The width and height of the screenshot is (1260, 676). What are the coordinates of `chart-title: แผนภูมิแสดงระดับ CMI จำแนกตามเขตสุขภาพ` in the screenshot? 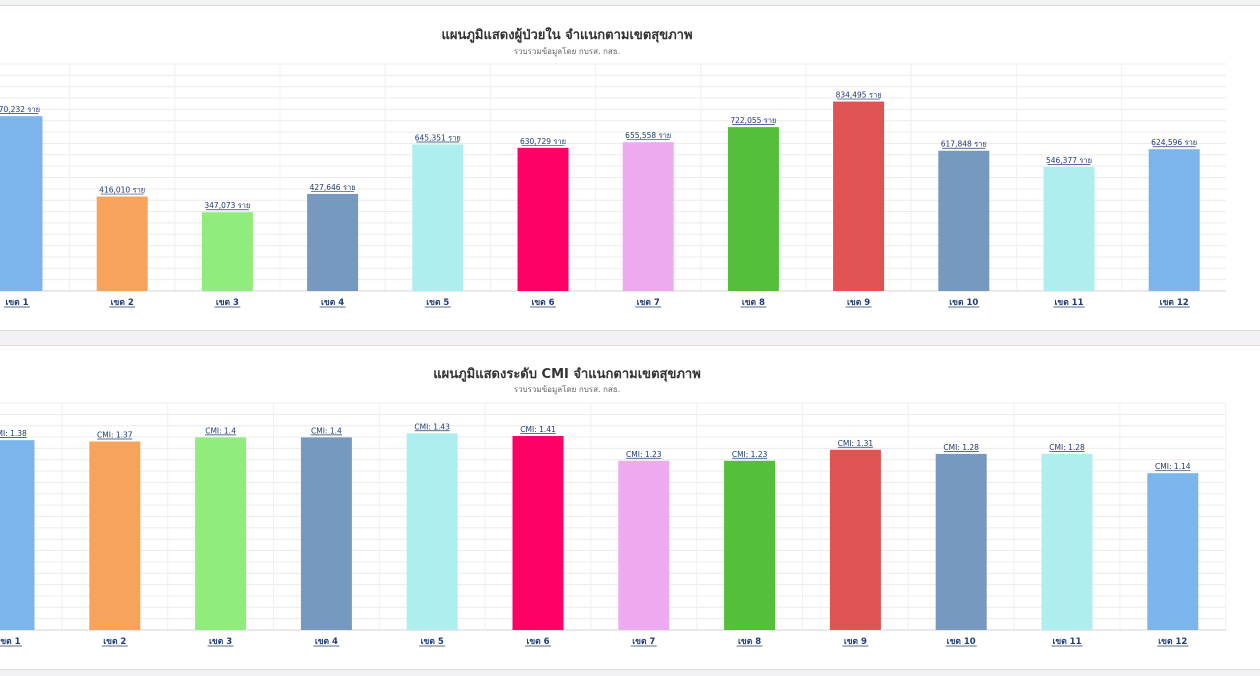 It's located at (567, 374).